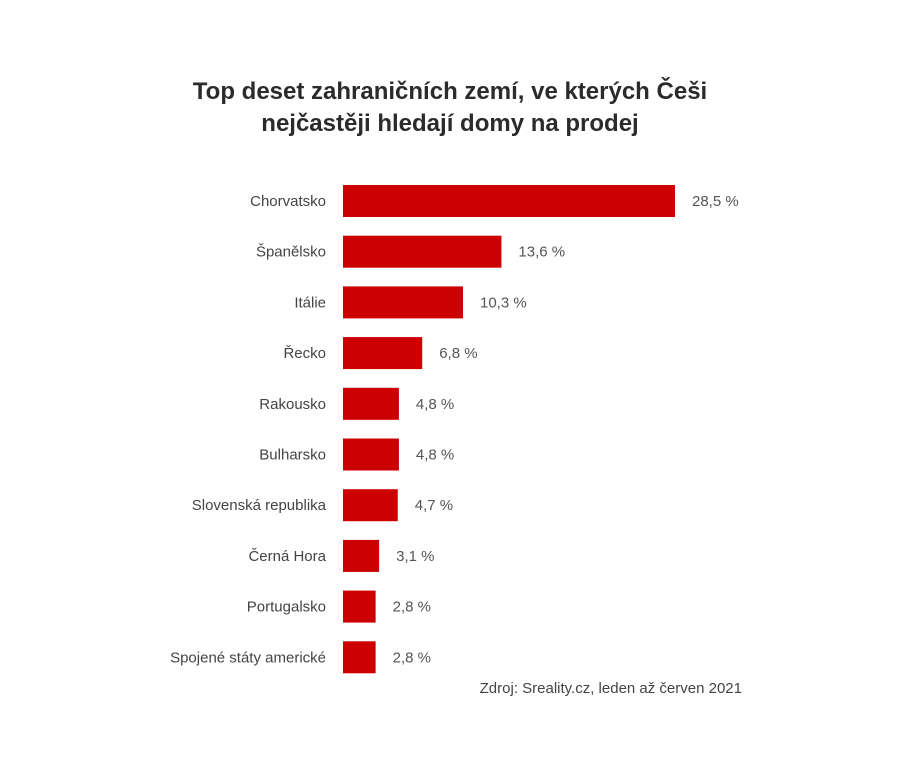 This screenshot has height=768, width=900. What do you see at coordinates (248, 657) in the screenshot?
I see `category-label: Spojené státy americké` at bounding box center [248, 657].